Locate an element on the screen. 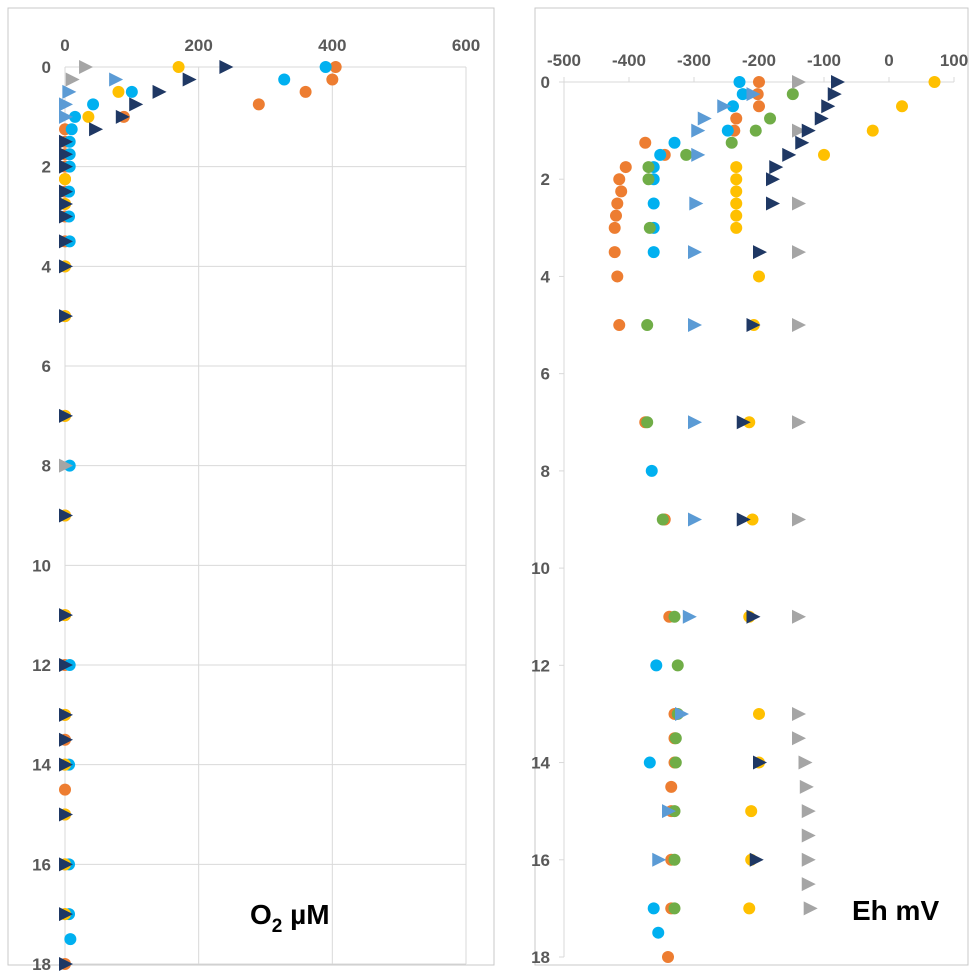 The width and height of the screenshot is (973, 976). x-tick-label: -300 is located at coordinates (694, 60).